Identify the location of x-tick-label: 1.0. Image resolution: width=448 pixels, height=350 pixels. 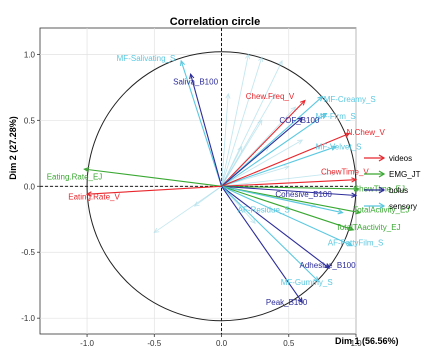
(356, 343).